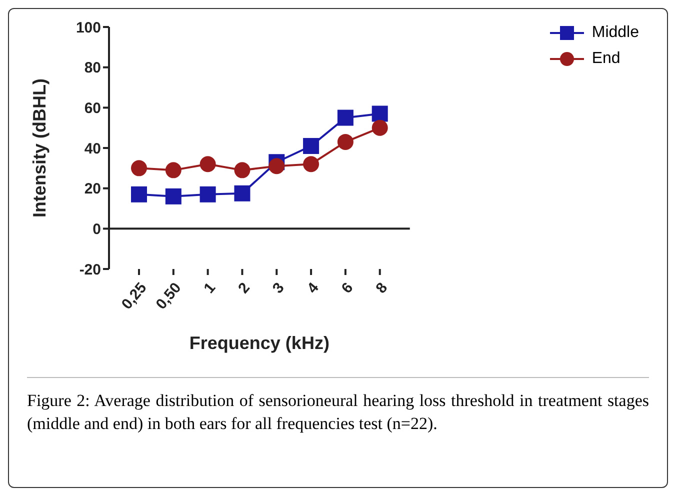 The width and height of the screenshot is (677, 500). Describe the element at coordinates (90, 269) in the screenshot. I see `y-tick-label: -20` at that location.